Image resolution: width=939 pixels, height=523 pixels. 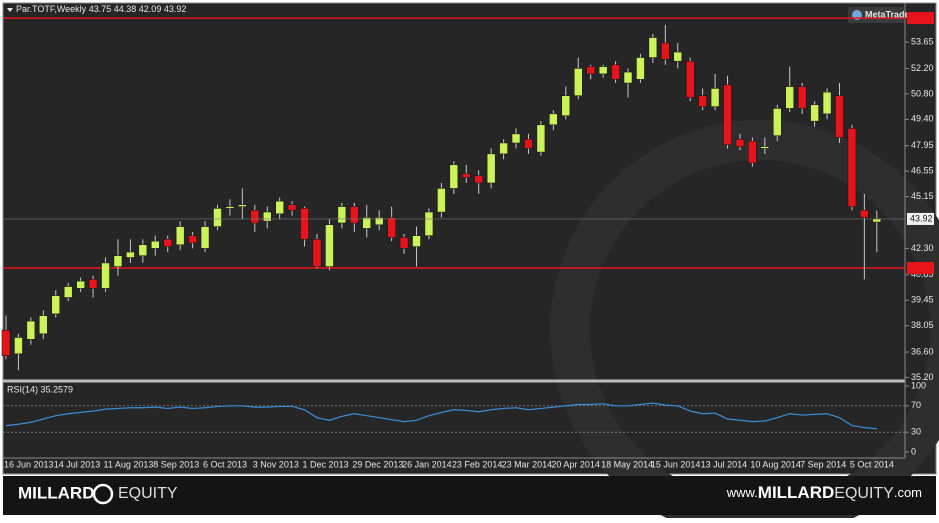 What do you see at coordinates (377, 464) in the screenshot?
I see `x-tick-label: 29 Dec 2013` at bounding box center [377, 464].